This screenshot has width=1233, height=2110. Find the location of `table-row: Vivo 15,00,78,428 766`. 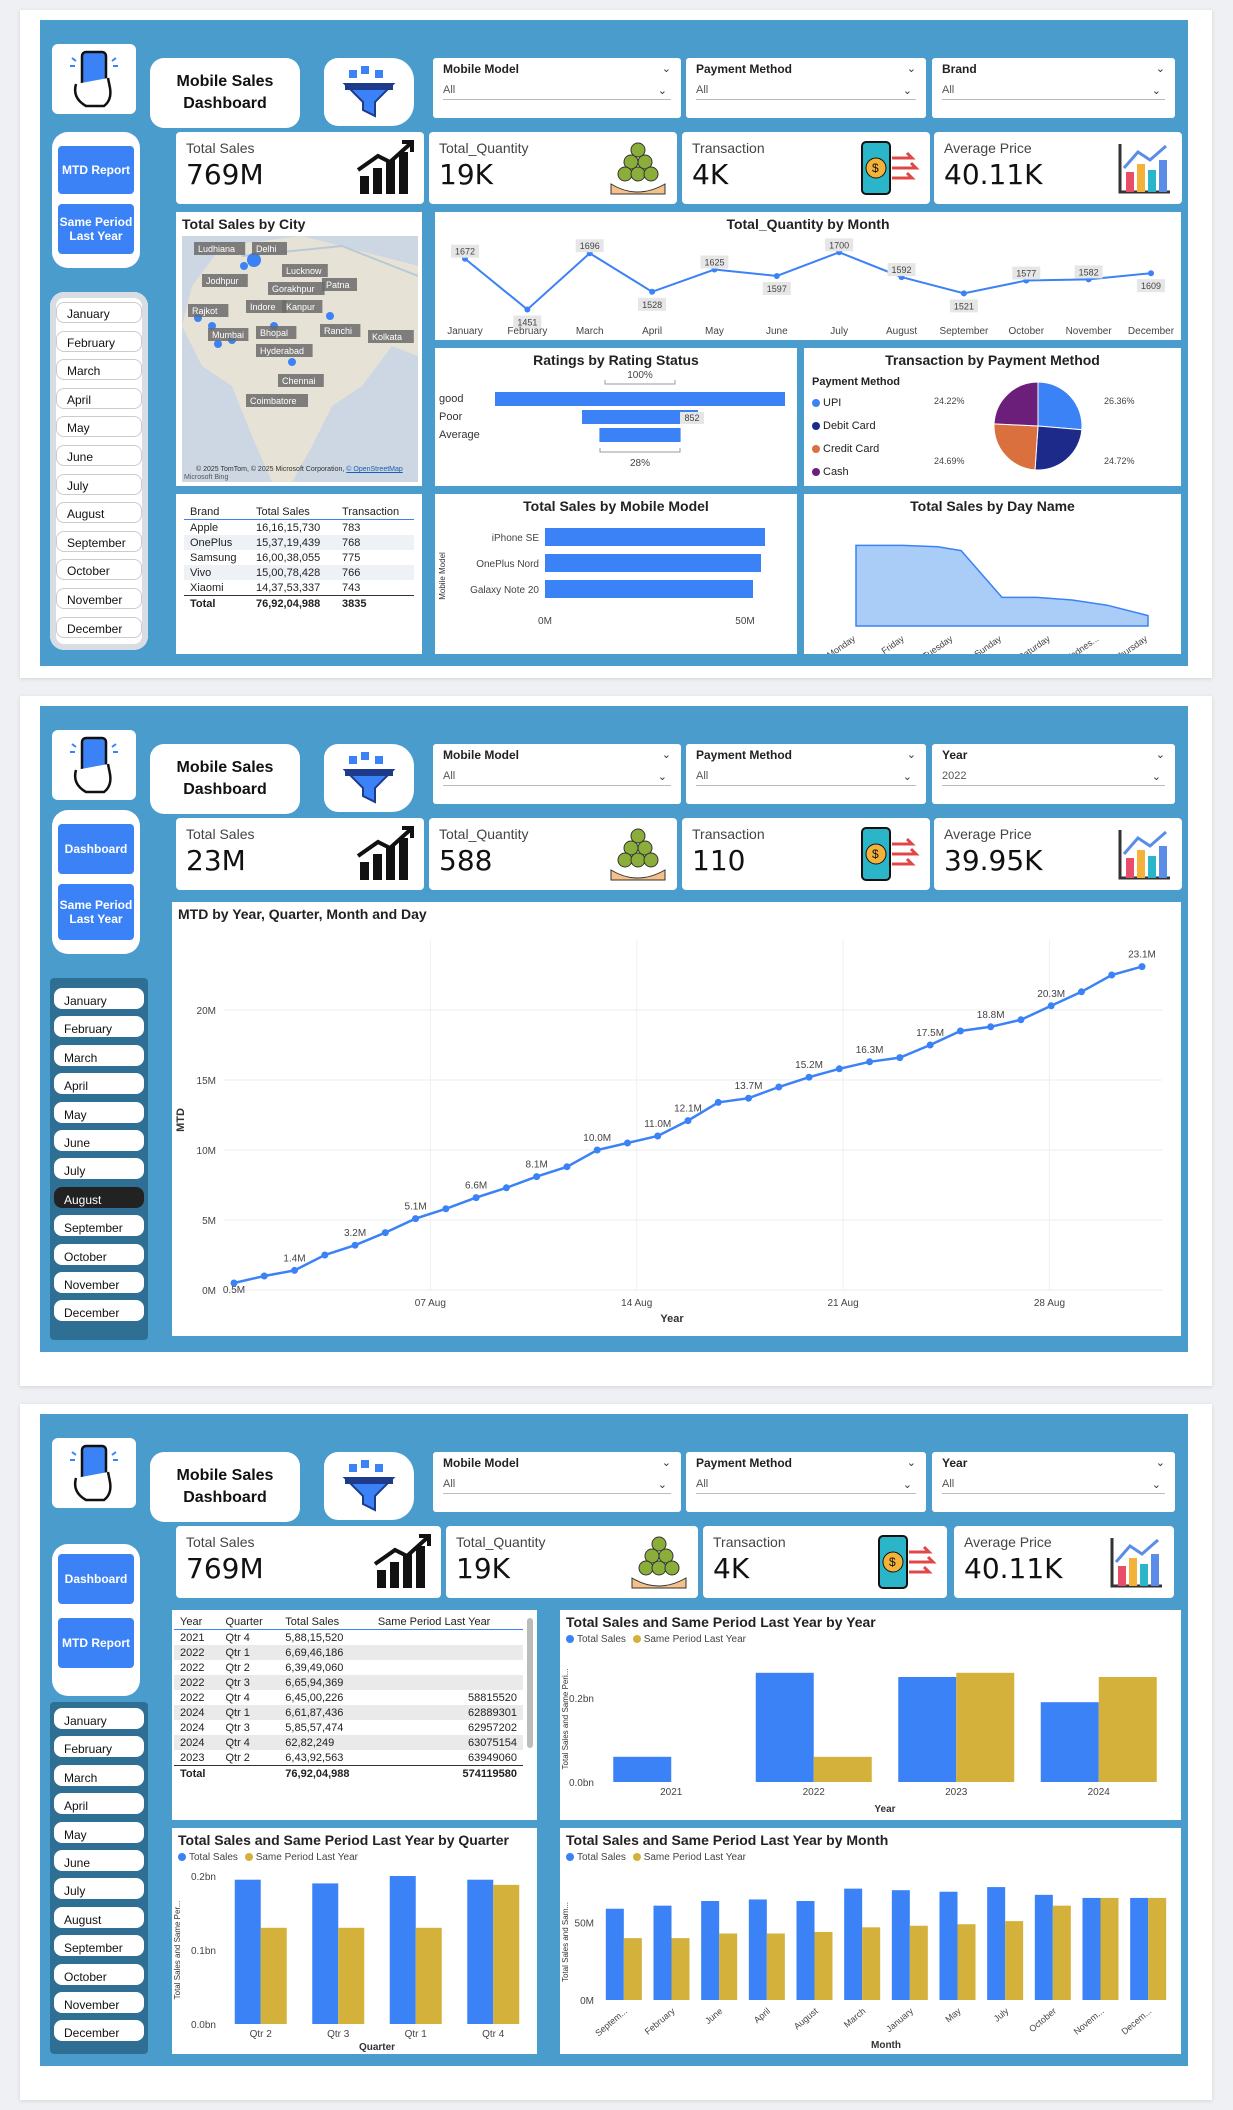

table-row: Vivo 15,00,78,428 766 is located at coordinates (299, 572).